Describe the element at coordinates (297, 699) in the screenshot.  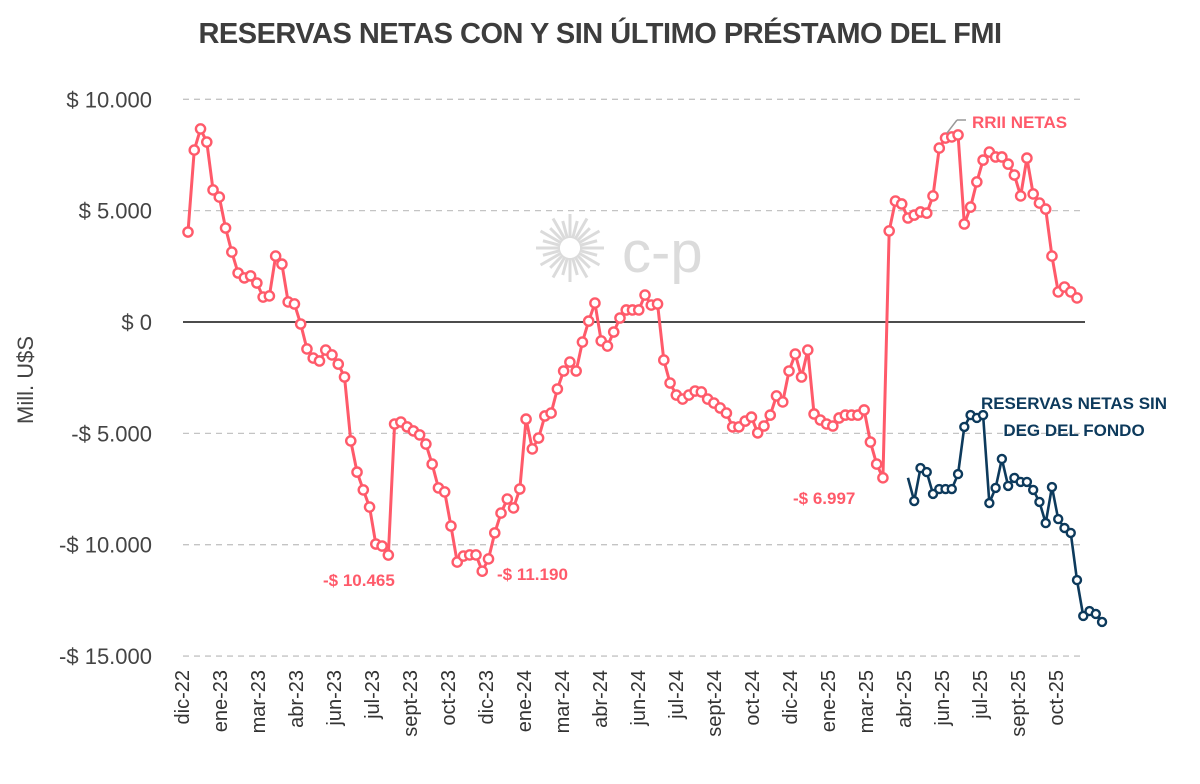
I see `x-tick-label: abr-23` at that location.